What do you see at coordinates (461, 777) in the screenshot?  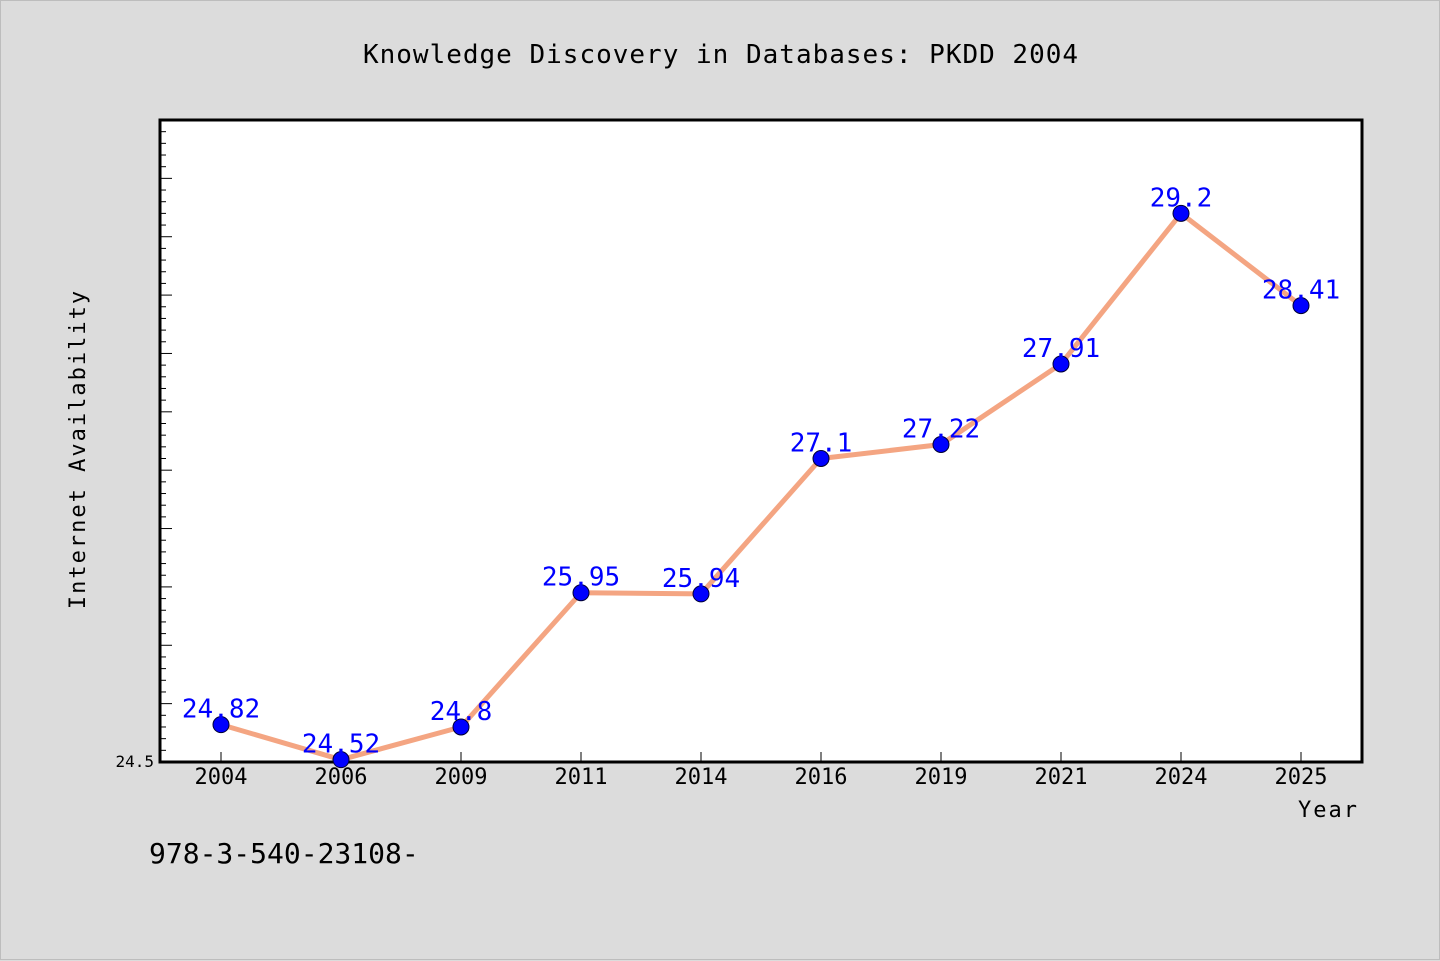 I see `x-tick-label: 2009` at bounding box center [461, 777].